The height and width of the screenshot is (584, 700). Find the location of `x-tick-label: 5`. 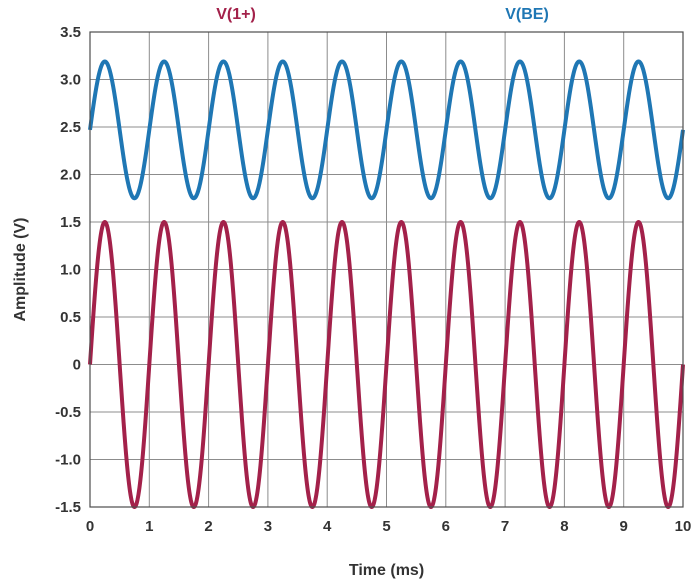

x-tick-label: 5 is located at coordinates (386, 526).